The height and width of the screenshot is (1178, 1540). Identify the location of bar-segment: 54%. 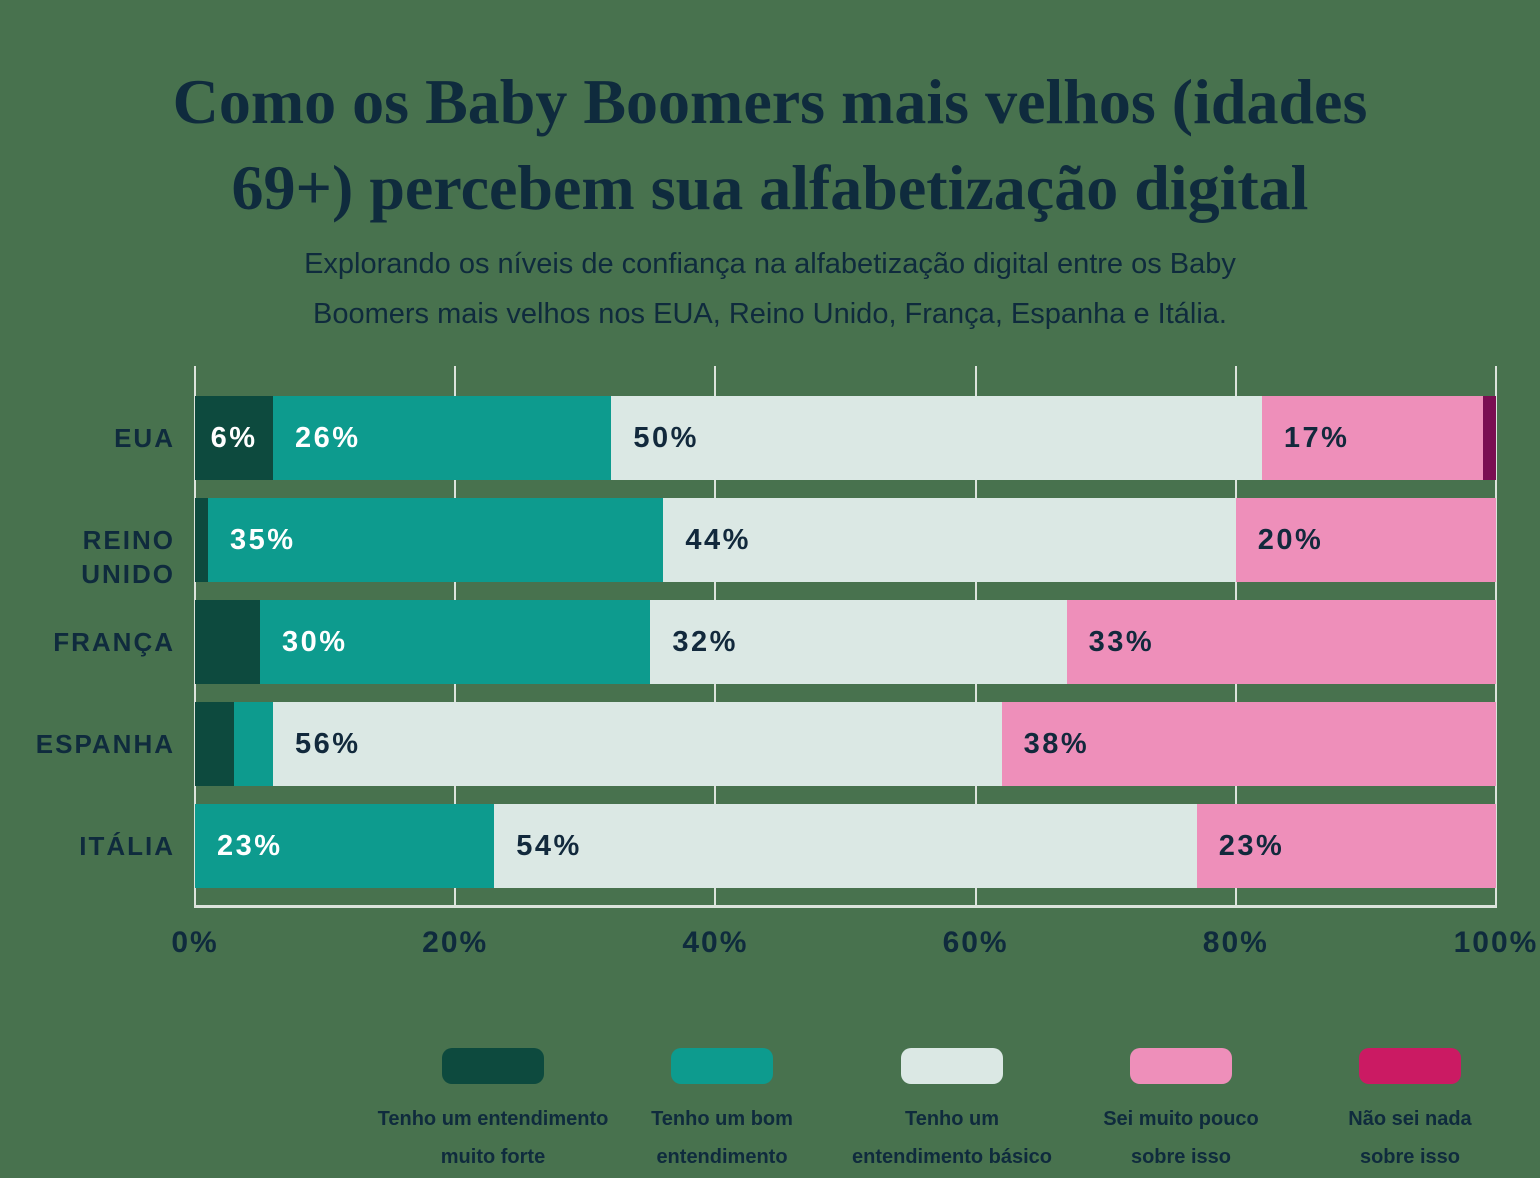
(845, 846).